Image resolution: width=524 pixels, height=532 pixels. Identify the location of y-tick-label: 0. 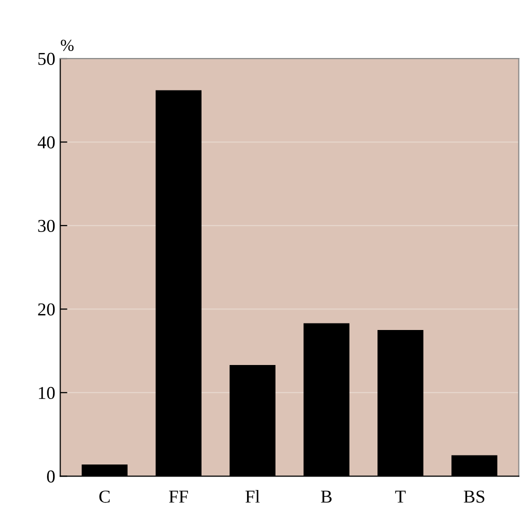
(51, 476).